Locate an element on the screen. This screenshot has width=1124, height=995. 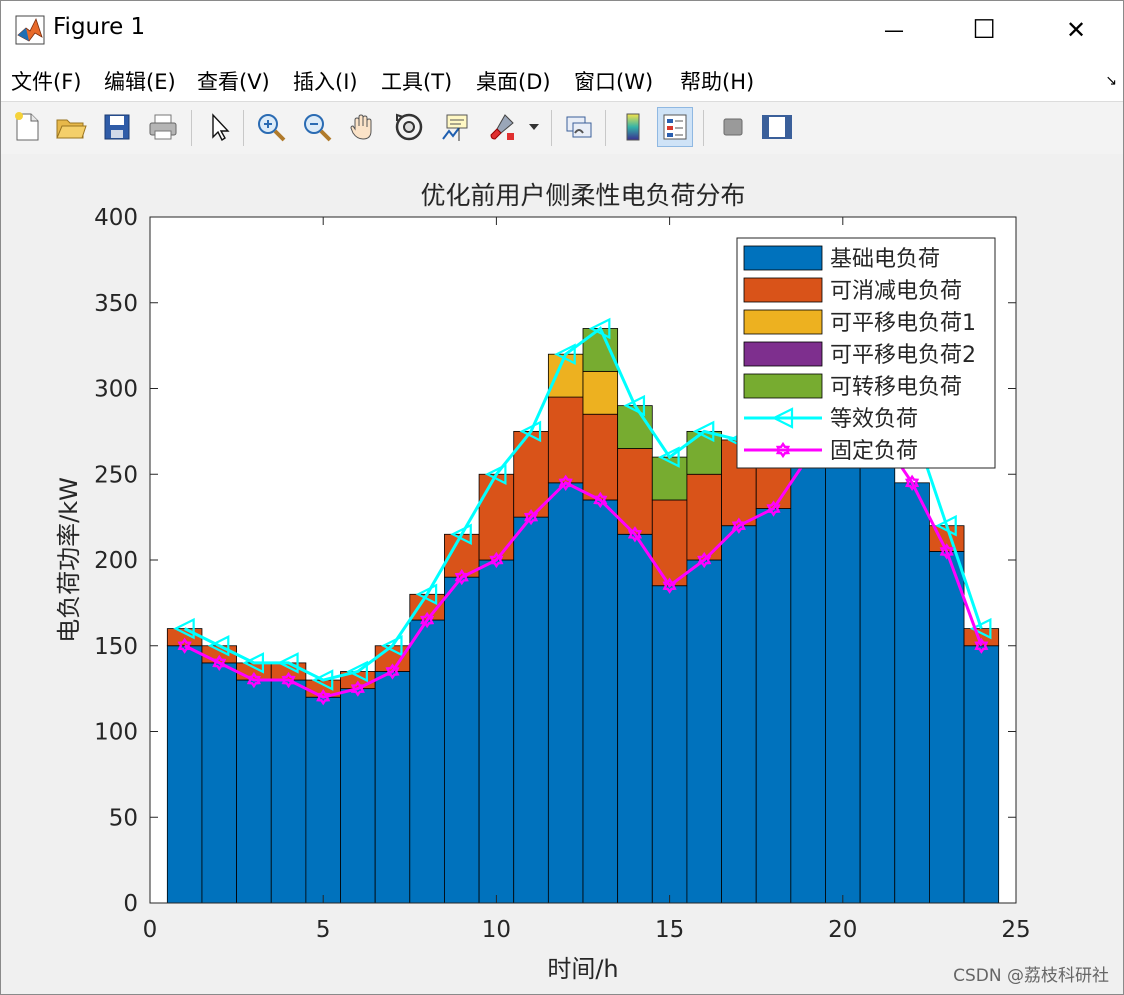
menu-window: 窗口(W) is located at coordinates (614, 82).